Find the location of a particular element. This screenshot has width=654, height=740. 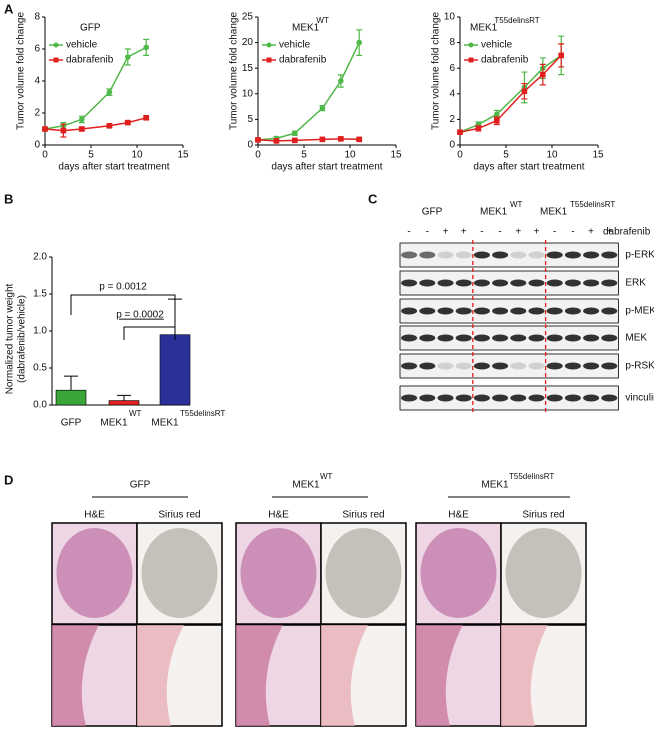

group-label: GFP is located at coordinates (432, 212).